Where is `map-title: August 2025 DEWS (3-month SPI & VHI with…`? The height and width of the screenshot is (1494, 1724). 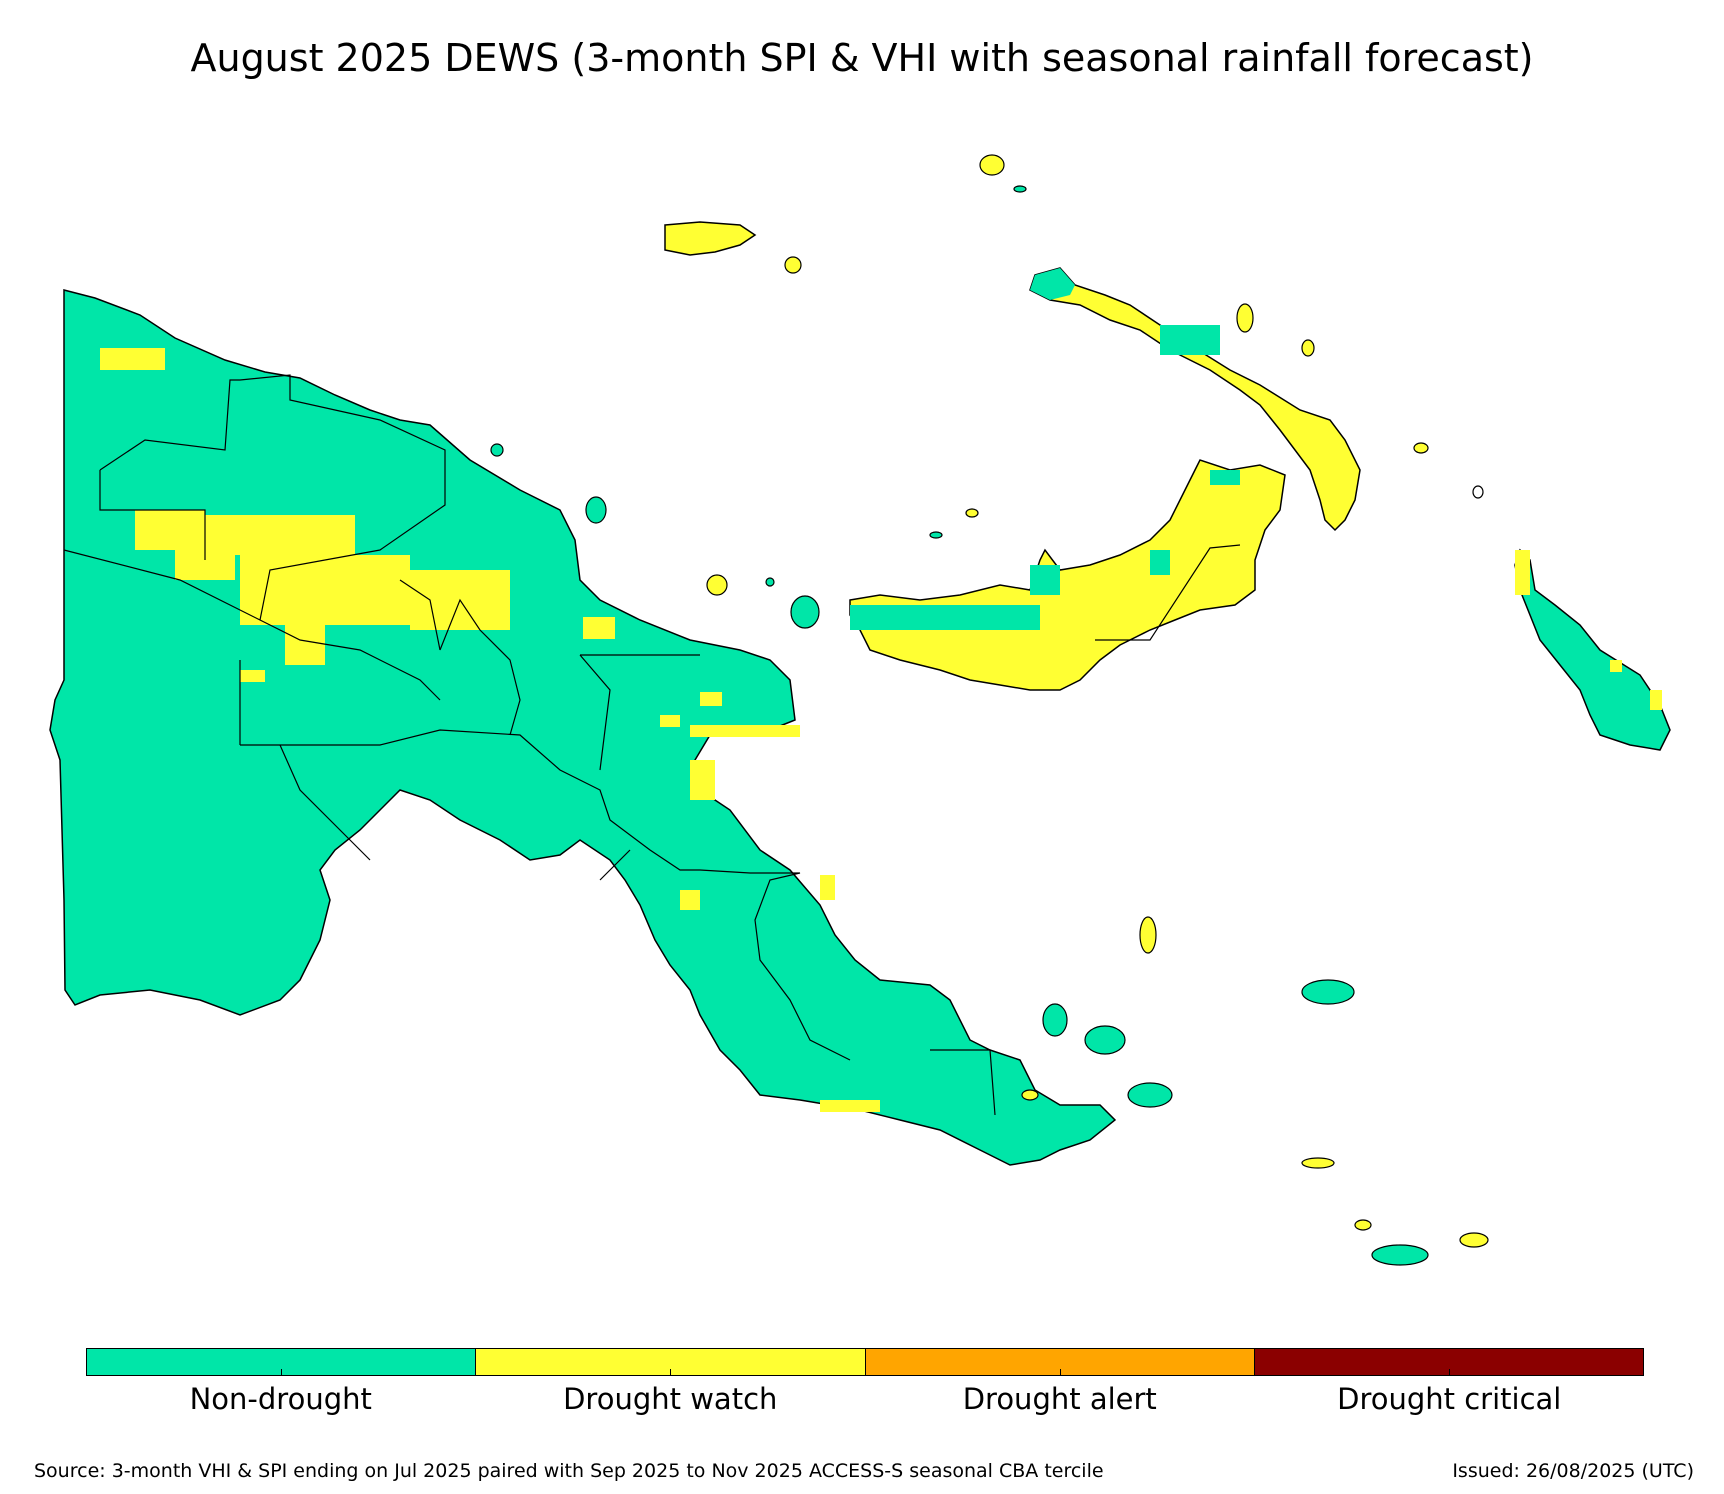
map-title: August 2025 DEWS (3-month SPI & VHI with… is located at coordinates (862, 58).